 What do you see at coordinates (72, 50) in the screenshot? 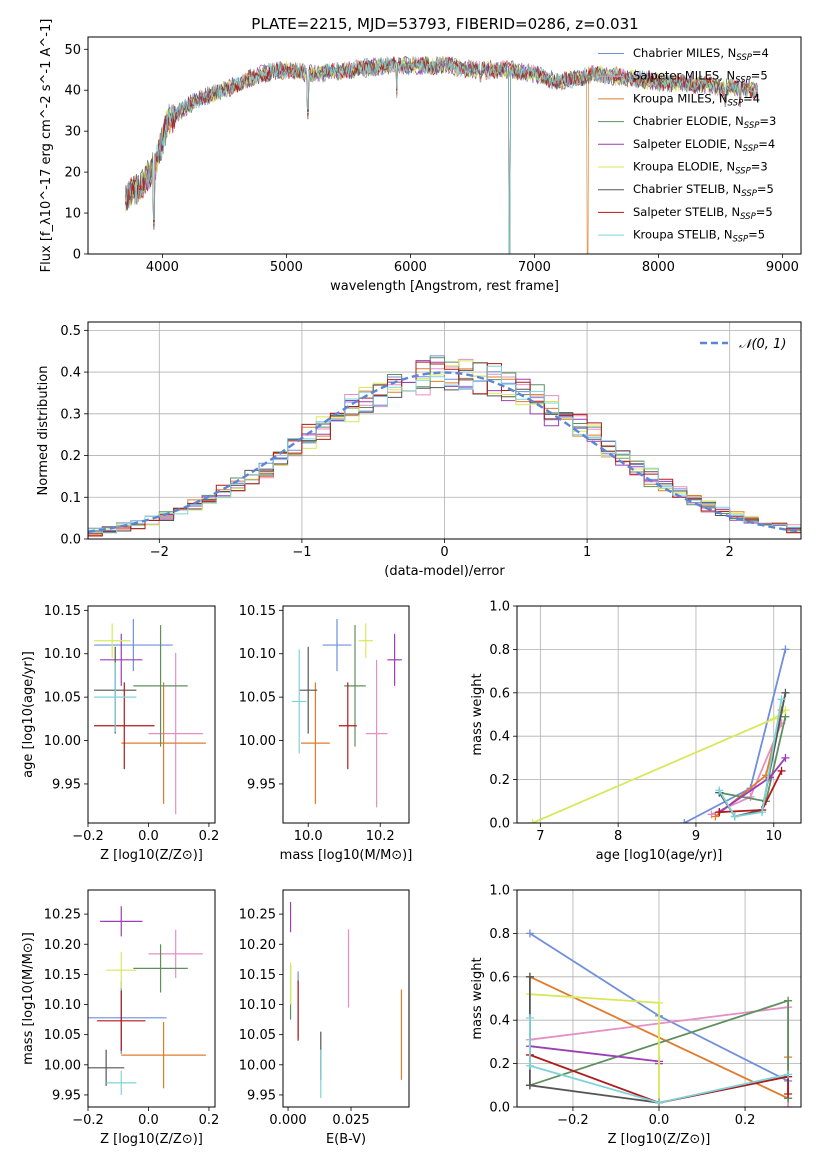
I see `y-tick-label: 50` at bounding box center [72, 50].